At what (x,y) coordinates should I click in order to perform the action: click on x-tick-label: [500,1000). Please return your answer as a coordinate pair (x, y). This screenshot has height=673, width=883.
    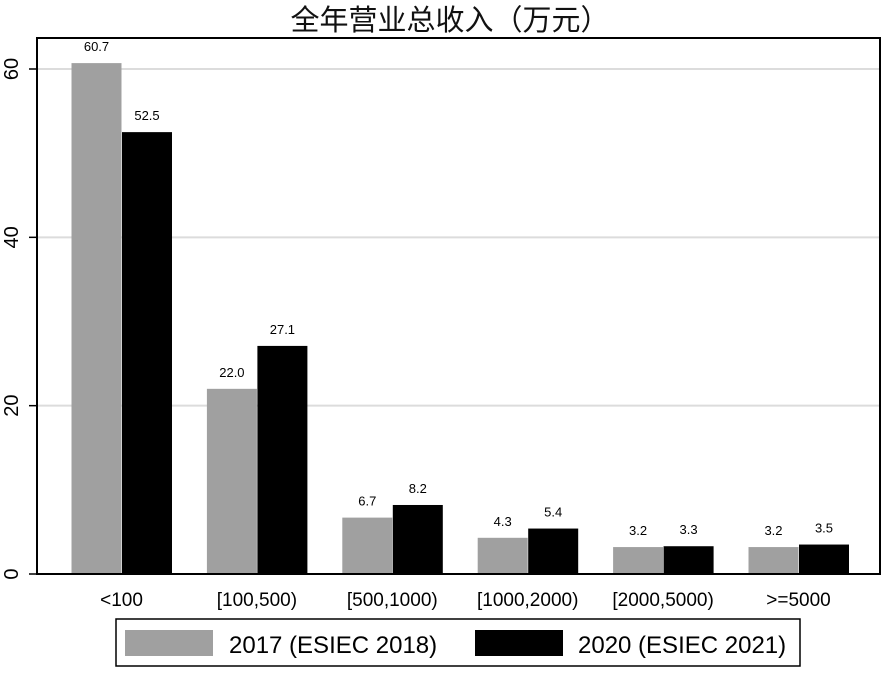
    Looking at the image, I should click on (392, 600).